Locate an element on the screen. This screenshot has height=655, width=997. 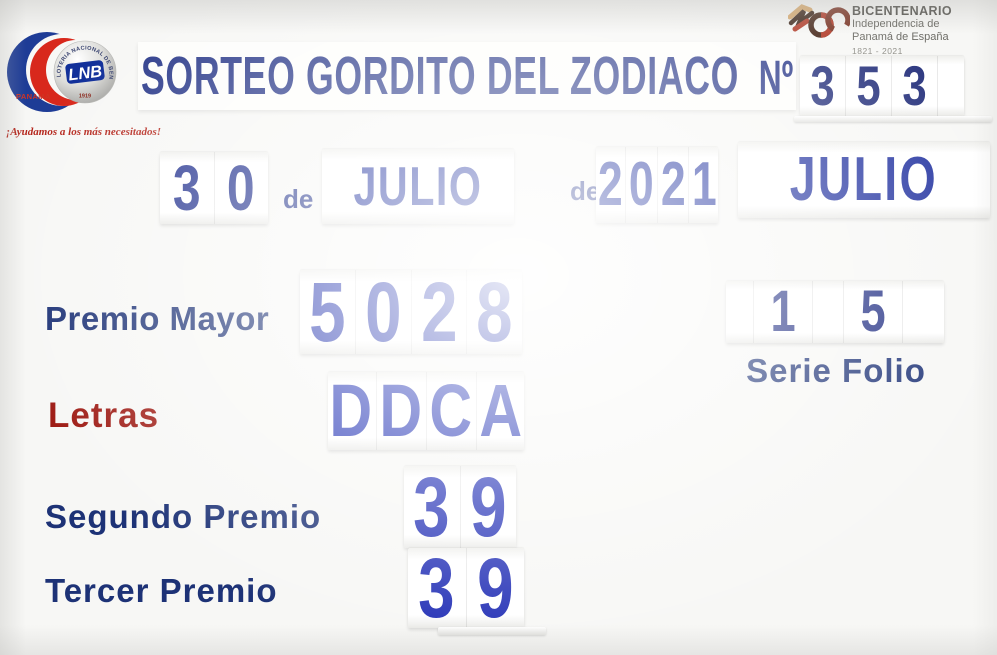
date-day-tiles: 3 0 is located at coordinates (214, 188).